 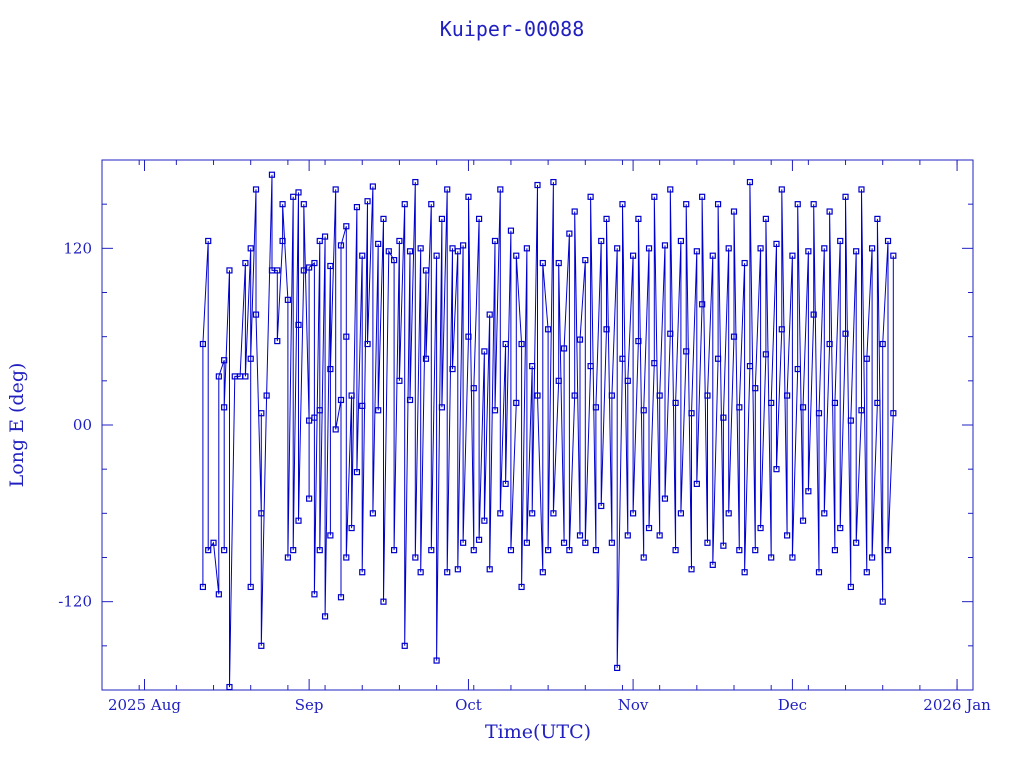 I want to click on x-tick-label: Dec, so click(x=792, y=705).